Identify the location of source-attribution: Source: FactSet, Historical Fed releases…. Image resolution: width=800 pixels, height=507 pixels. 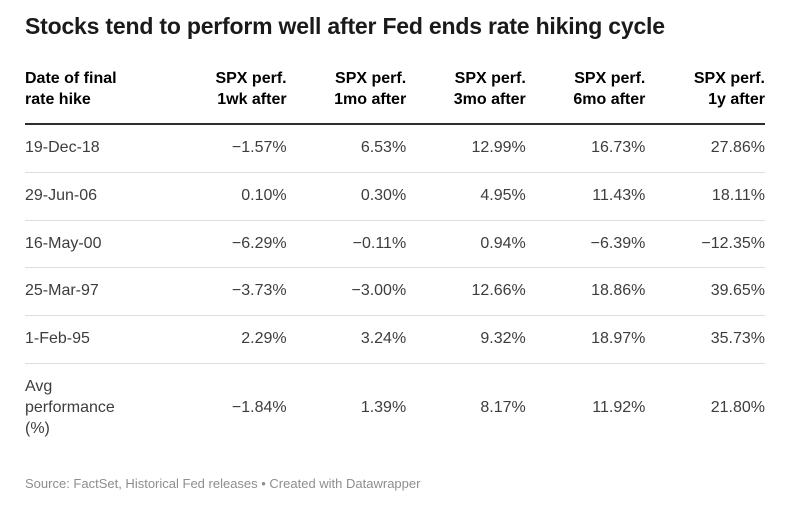
(223, 483).